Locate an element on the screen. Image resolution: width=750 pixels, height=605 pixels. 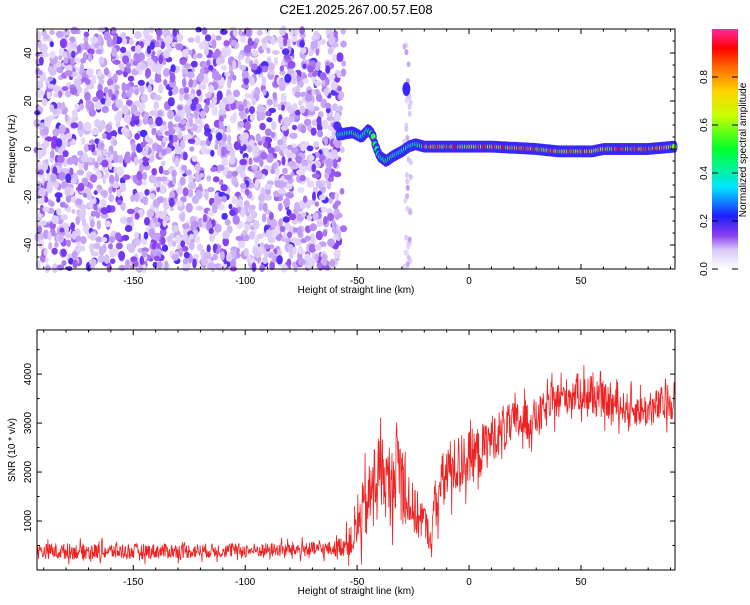
spectrogram-y-axis-label: Frequency (Hz) is located at coordinates (12, 149).